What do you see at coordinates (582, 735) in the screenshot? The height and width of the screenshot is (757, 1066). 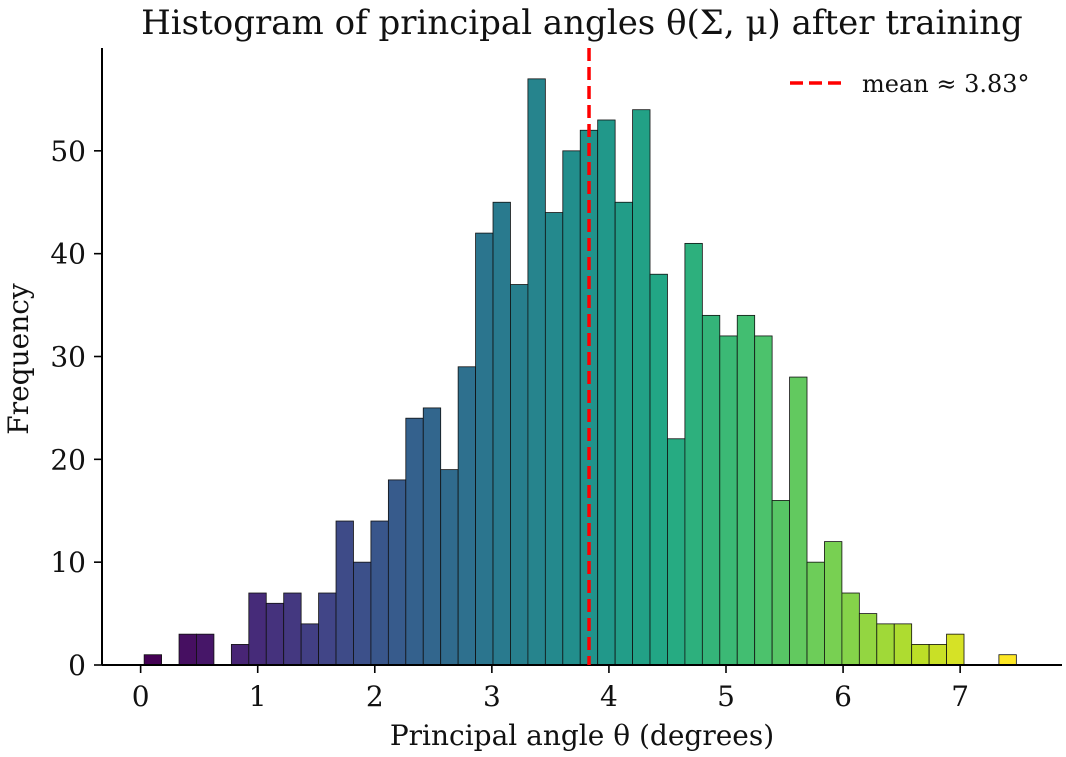 I see `x-axis-label: Principal angle θ (degrees)` at bounding box center [582, 735].